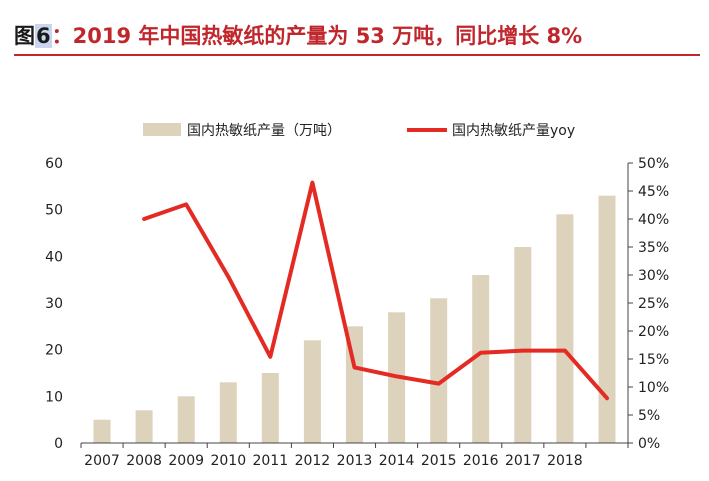  I want to click on y-right-tick-label: 5%, so click(649, 416).